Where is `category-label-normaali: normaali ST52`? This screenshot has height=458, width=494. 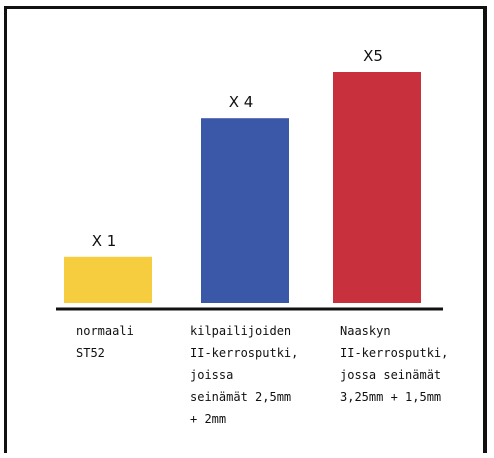 category-label-normaali: normaali ST52 is located at coordinates (105, 342).